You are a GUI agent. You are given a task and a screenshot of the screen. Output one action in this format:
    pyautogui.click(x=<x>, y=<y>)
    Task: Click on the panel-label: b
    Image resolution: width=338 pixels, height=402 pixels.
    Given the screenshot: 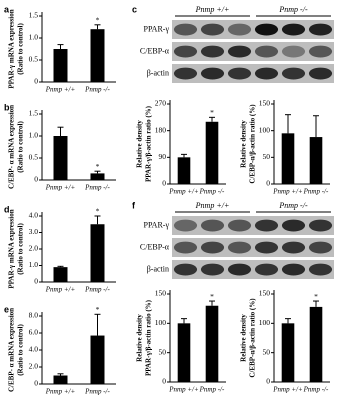 What is the action you would take?
    pyautogui.click(x=7, y=107)
    